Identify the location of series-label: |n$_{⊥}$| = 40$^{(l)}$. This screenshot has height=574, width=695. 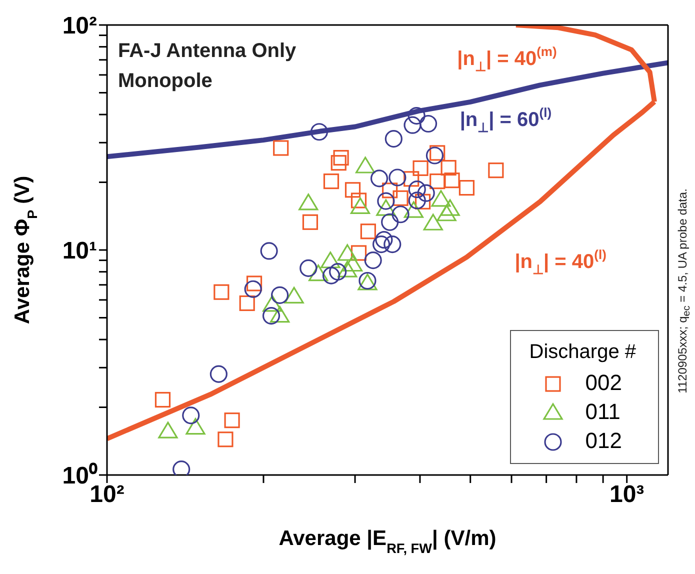
(560, 262).